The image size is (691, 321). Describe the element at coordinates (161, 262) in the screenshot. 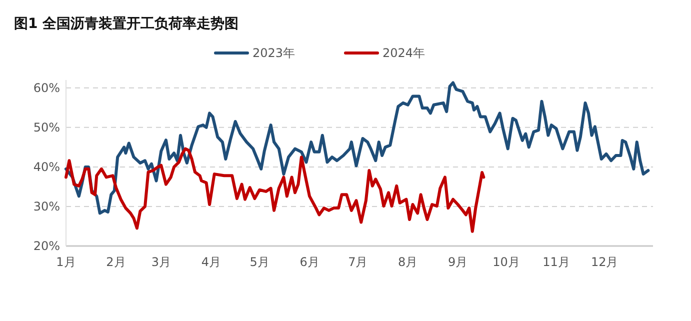

I see `x-tick-label: 3月` at that location.